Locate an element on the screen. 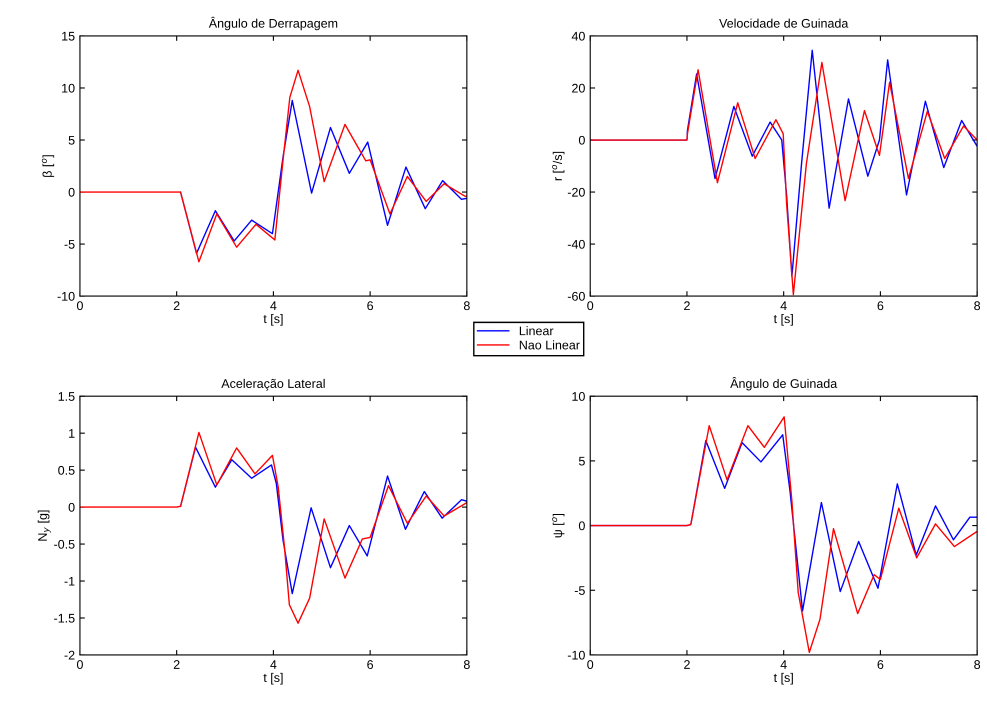  y-tick-label: 15 is located at coordinates (68, 36).